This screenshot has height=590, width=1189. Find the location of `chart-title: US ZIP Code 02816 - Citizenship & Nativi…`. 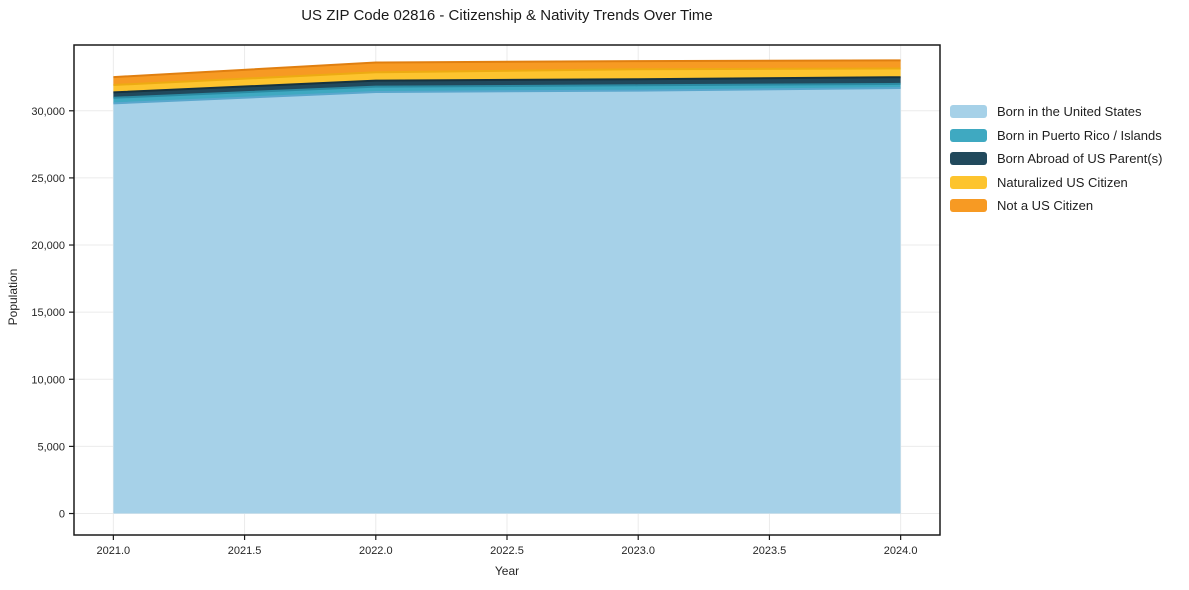

chart-title: US ZIP Code 02816 - Citizenship & Nativi… is located at coordinates (507, 15).